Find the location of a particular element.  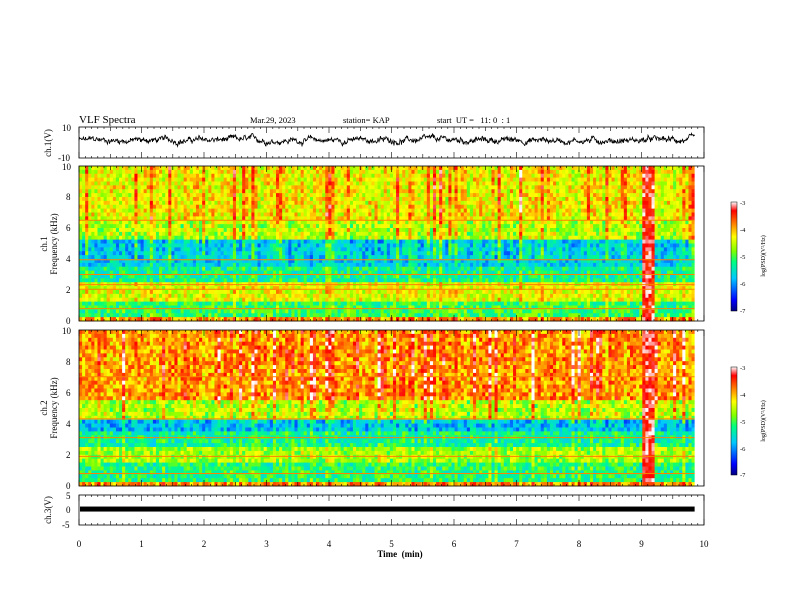

ch3-ytick-bottom: -5 is located at coordinates (66, 525).